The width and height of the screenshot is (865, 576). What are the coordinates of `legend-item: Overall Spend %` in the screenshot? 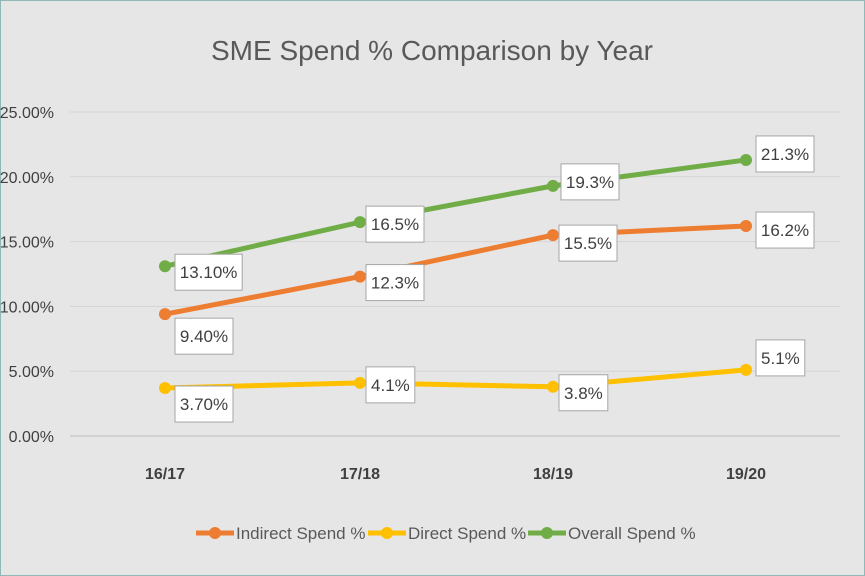 It's located at (612, 533).